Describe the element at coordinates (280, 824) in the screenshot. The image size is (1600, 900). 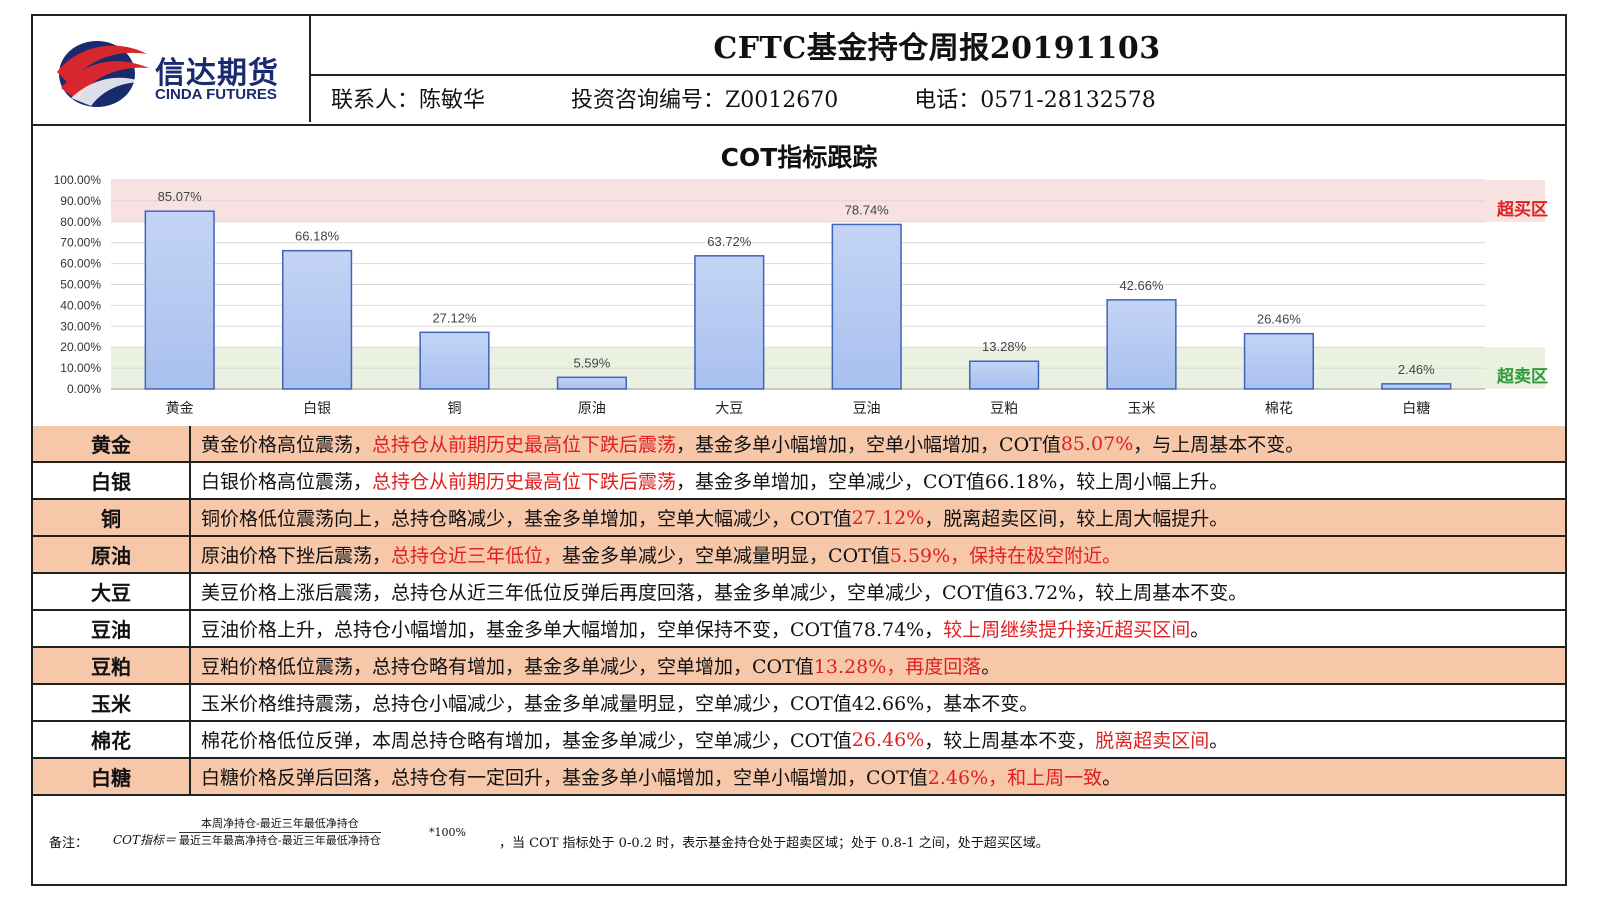
I see `formula-numerator: 本周净持仓-最近三年最低净持仓` at that location.